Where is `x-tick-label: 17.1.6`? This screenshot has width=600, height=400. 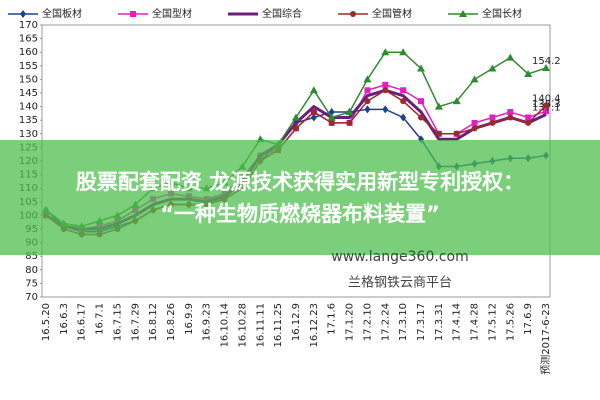 x-tick-label: 17.1.6 is located at coordinates (332, 319).